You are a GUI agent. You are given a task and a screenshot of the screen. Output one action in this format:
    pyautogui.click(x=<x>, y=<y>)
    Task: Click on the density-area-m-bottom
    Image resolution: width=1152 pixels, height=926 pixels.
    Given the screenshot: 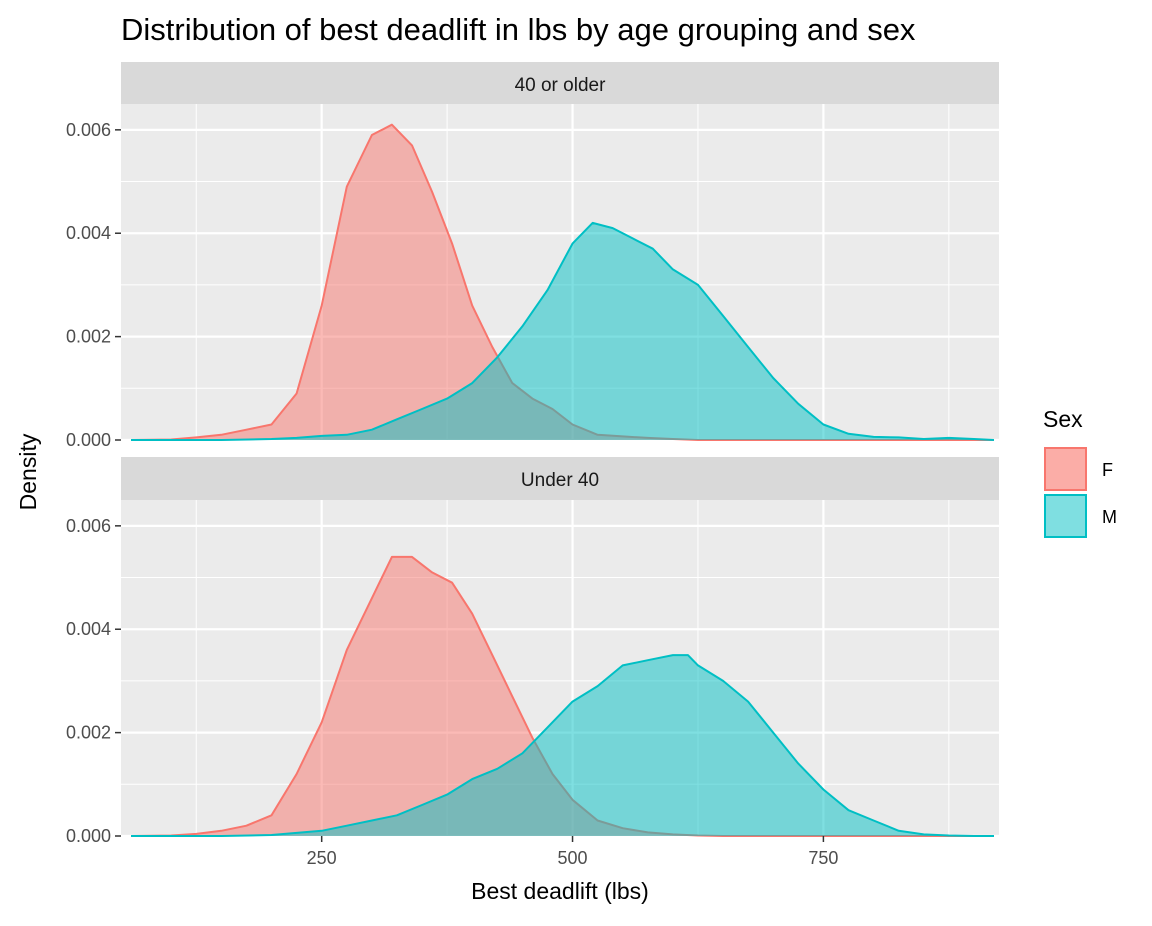 What is the action you would take?
    pyautogui.click(x=562, y=745)
    